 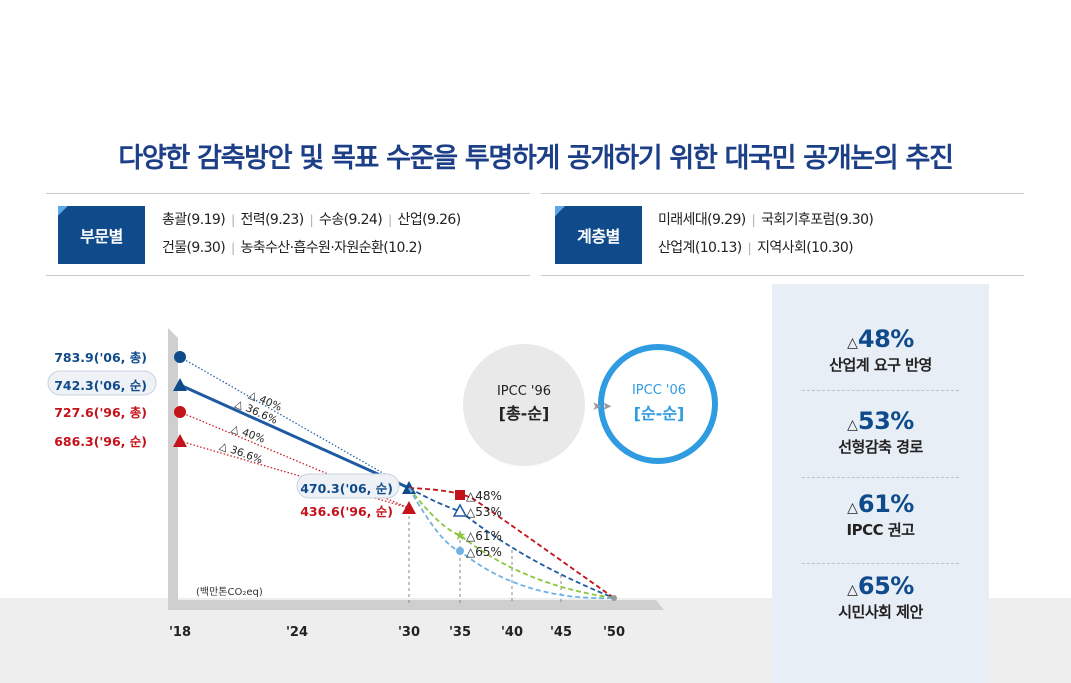 I want to click on goal-65: △65% 시민사회 제안, so click(x=880, y=597).